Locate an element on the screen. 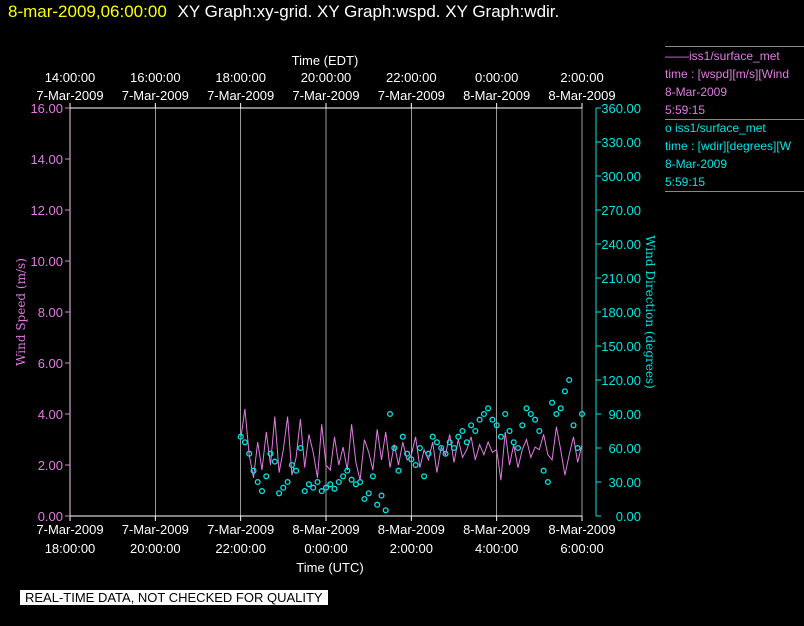  left-tick-label: 12.00 is located at coordinates (46, 210).